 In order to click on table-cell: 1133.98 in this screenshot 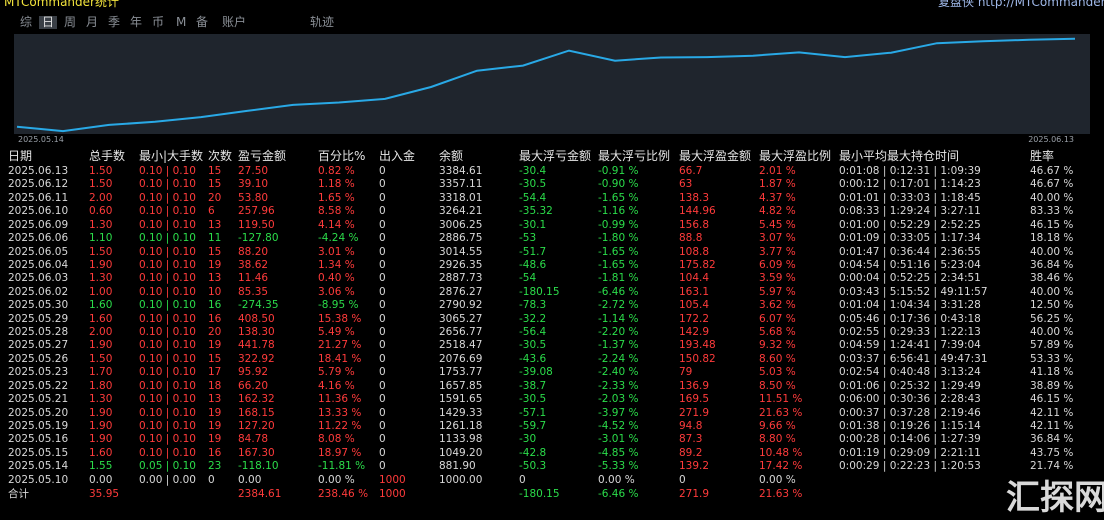, I will do `click(461, 439)`.